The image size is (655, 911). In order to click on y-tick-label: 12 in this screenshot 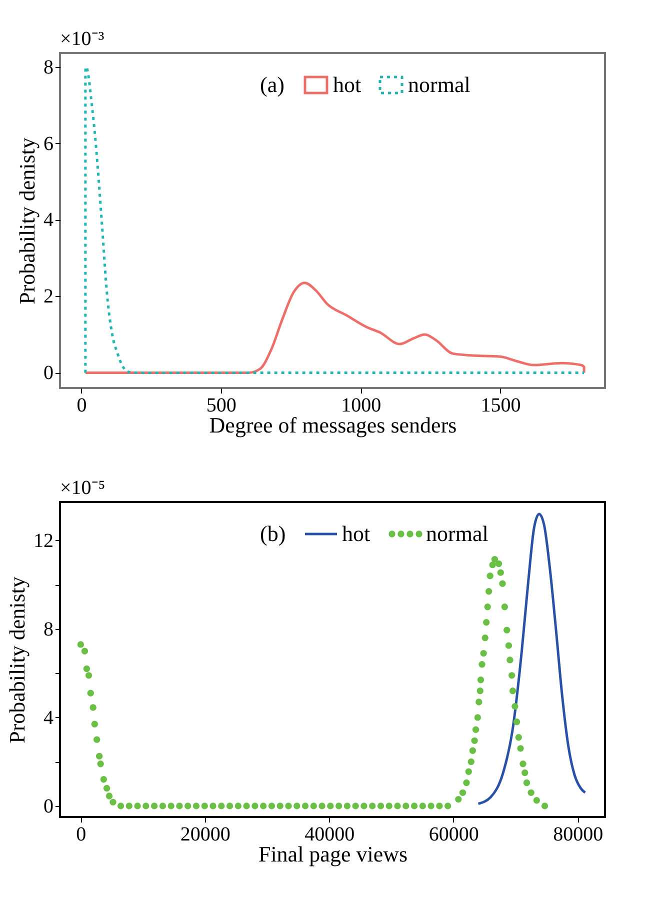, I will do `click(44, 541)`.